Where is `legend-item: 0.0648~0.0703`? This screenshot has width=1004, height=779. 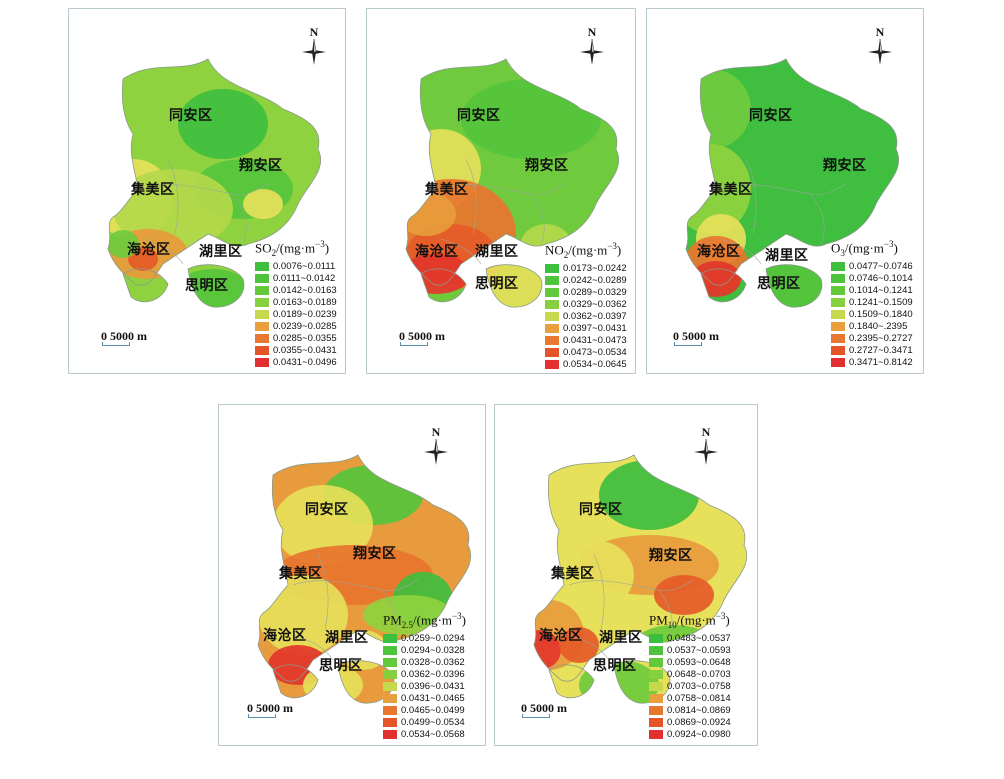 legend-item: 0.0648~0.0703 is located at coordinates (703, 675).